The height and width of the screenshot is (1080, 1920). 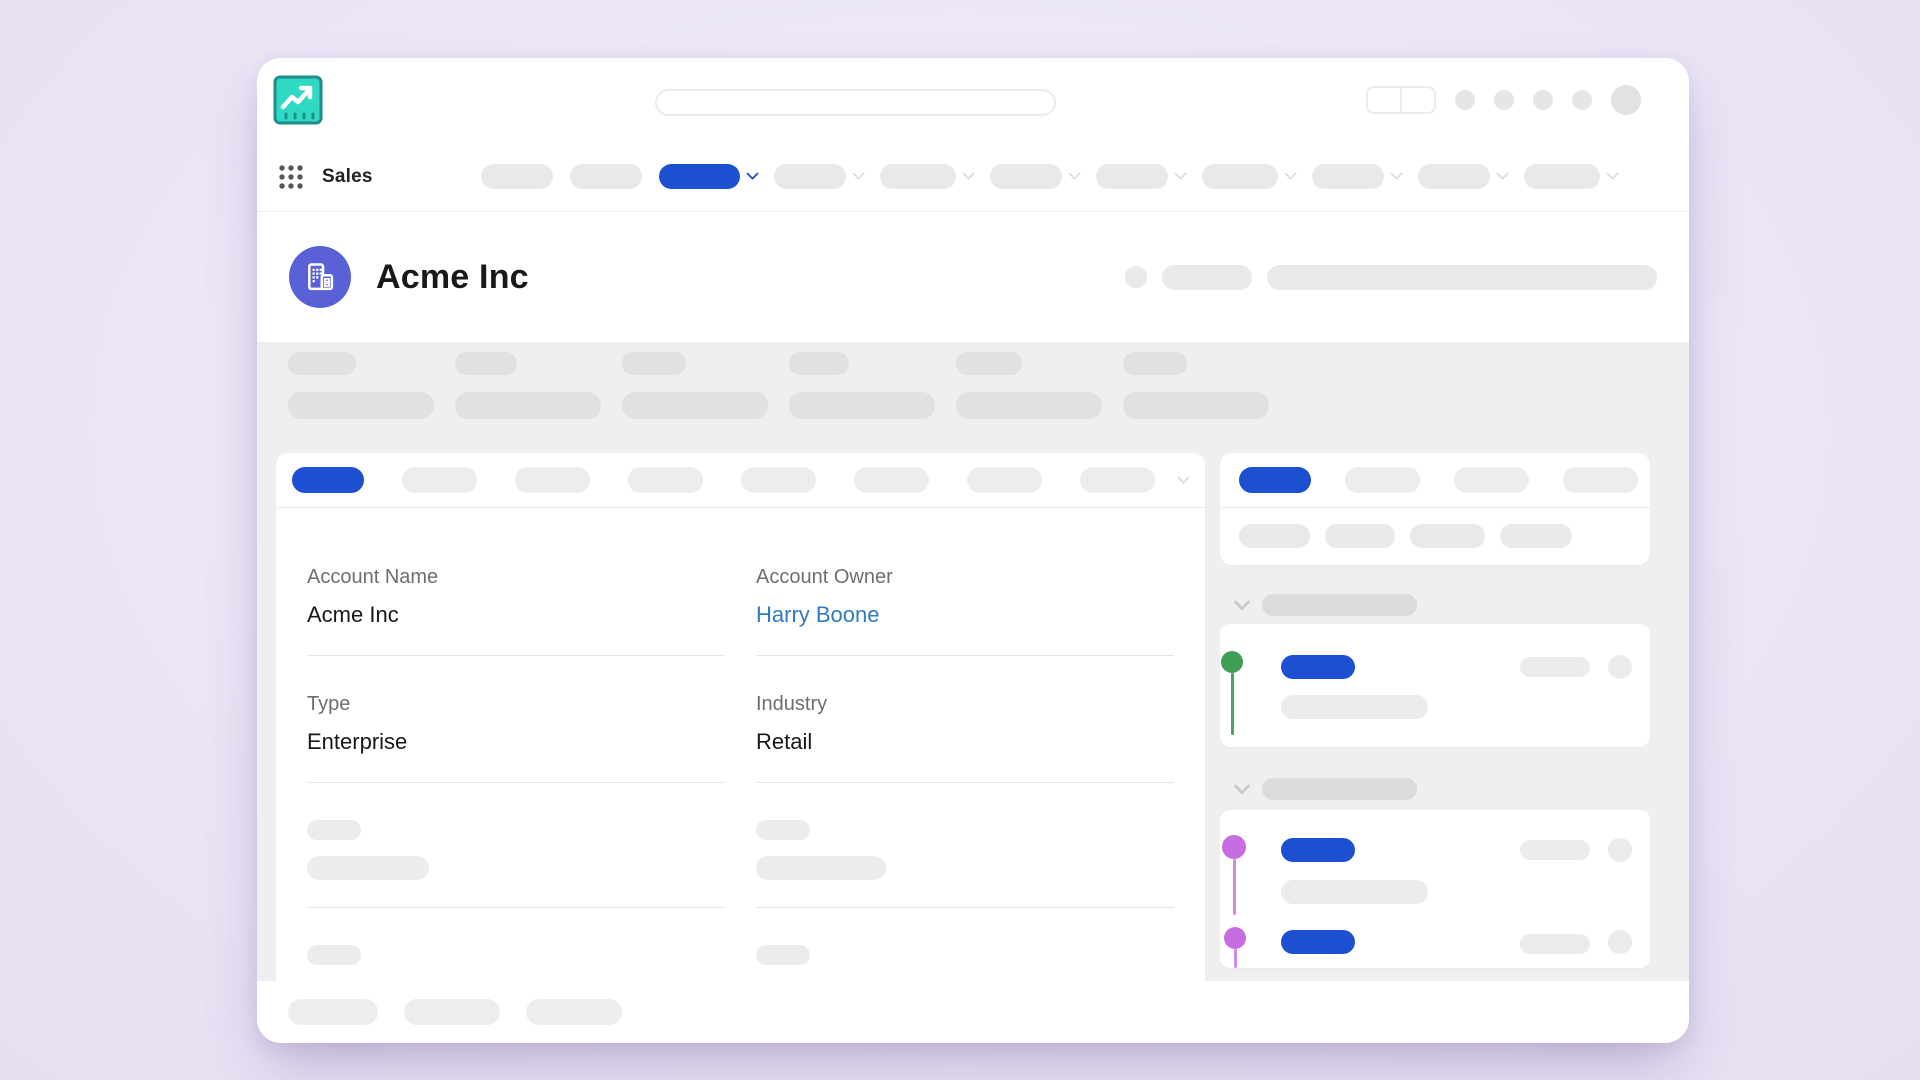 I want to click on header-icon-placeholder, so click(x=1136, y=277).